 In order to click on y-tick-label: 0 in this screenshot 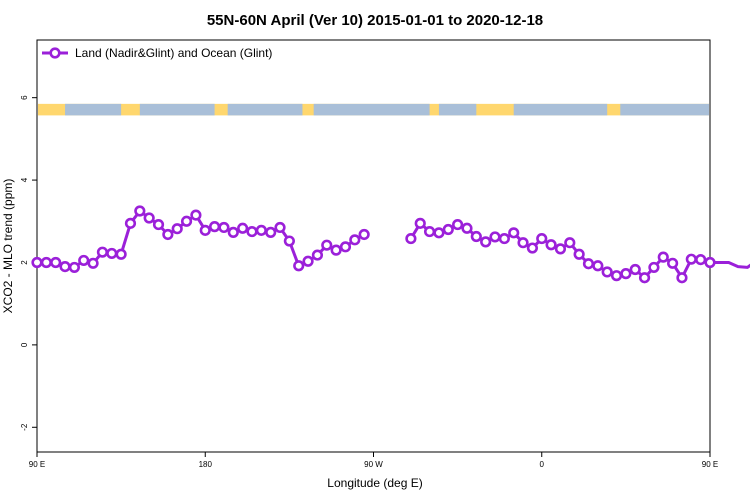, I will do `click(24, 344)`.